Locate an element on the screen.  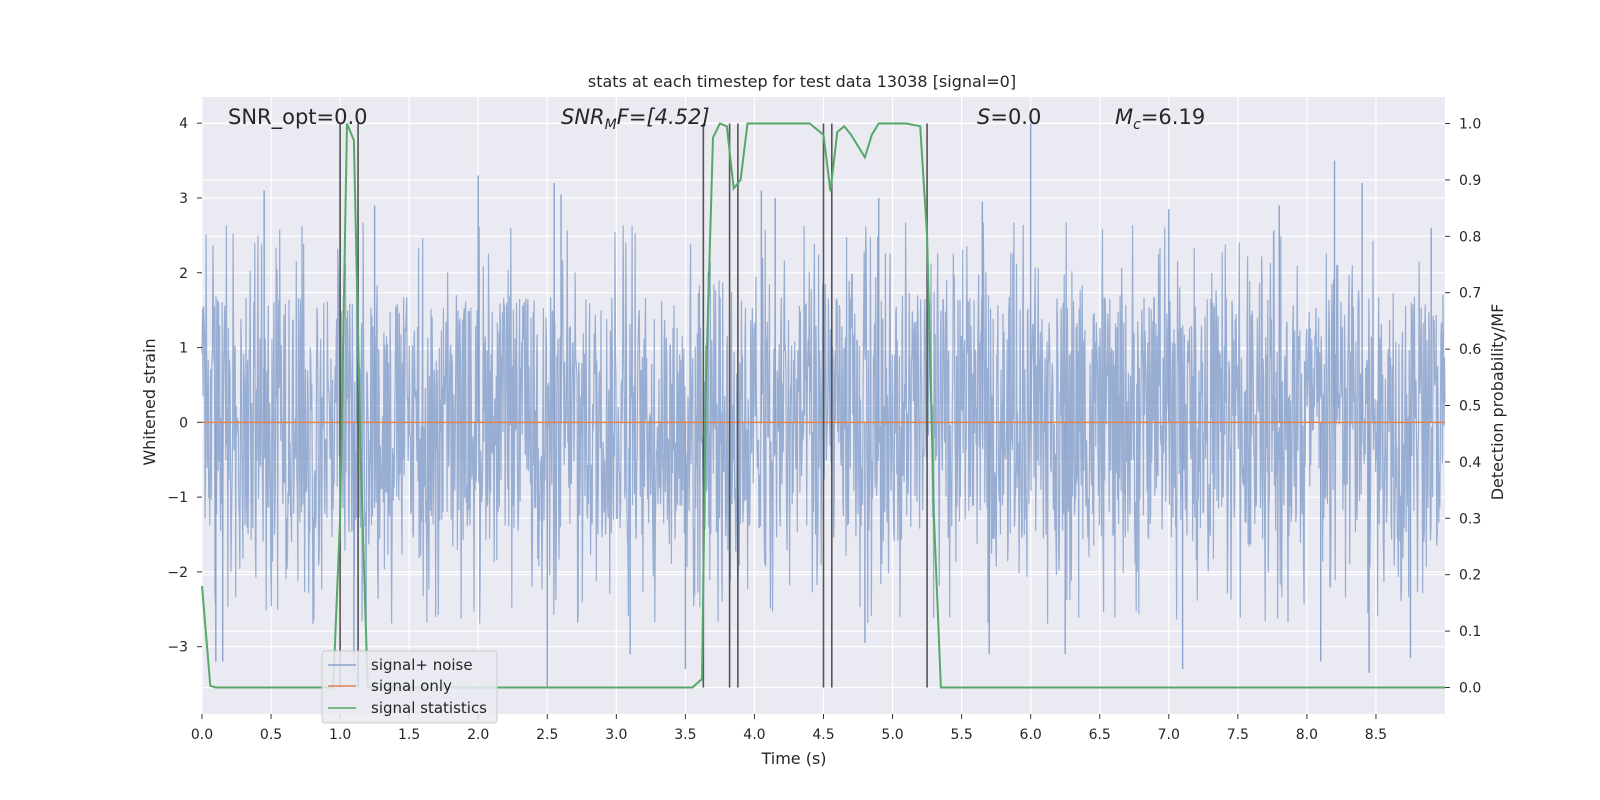
snr-opt-annotation: SNR_opt=0.0 is located at coordinates (298, 117).